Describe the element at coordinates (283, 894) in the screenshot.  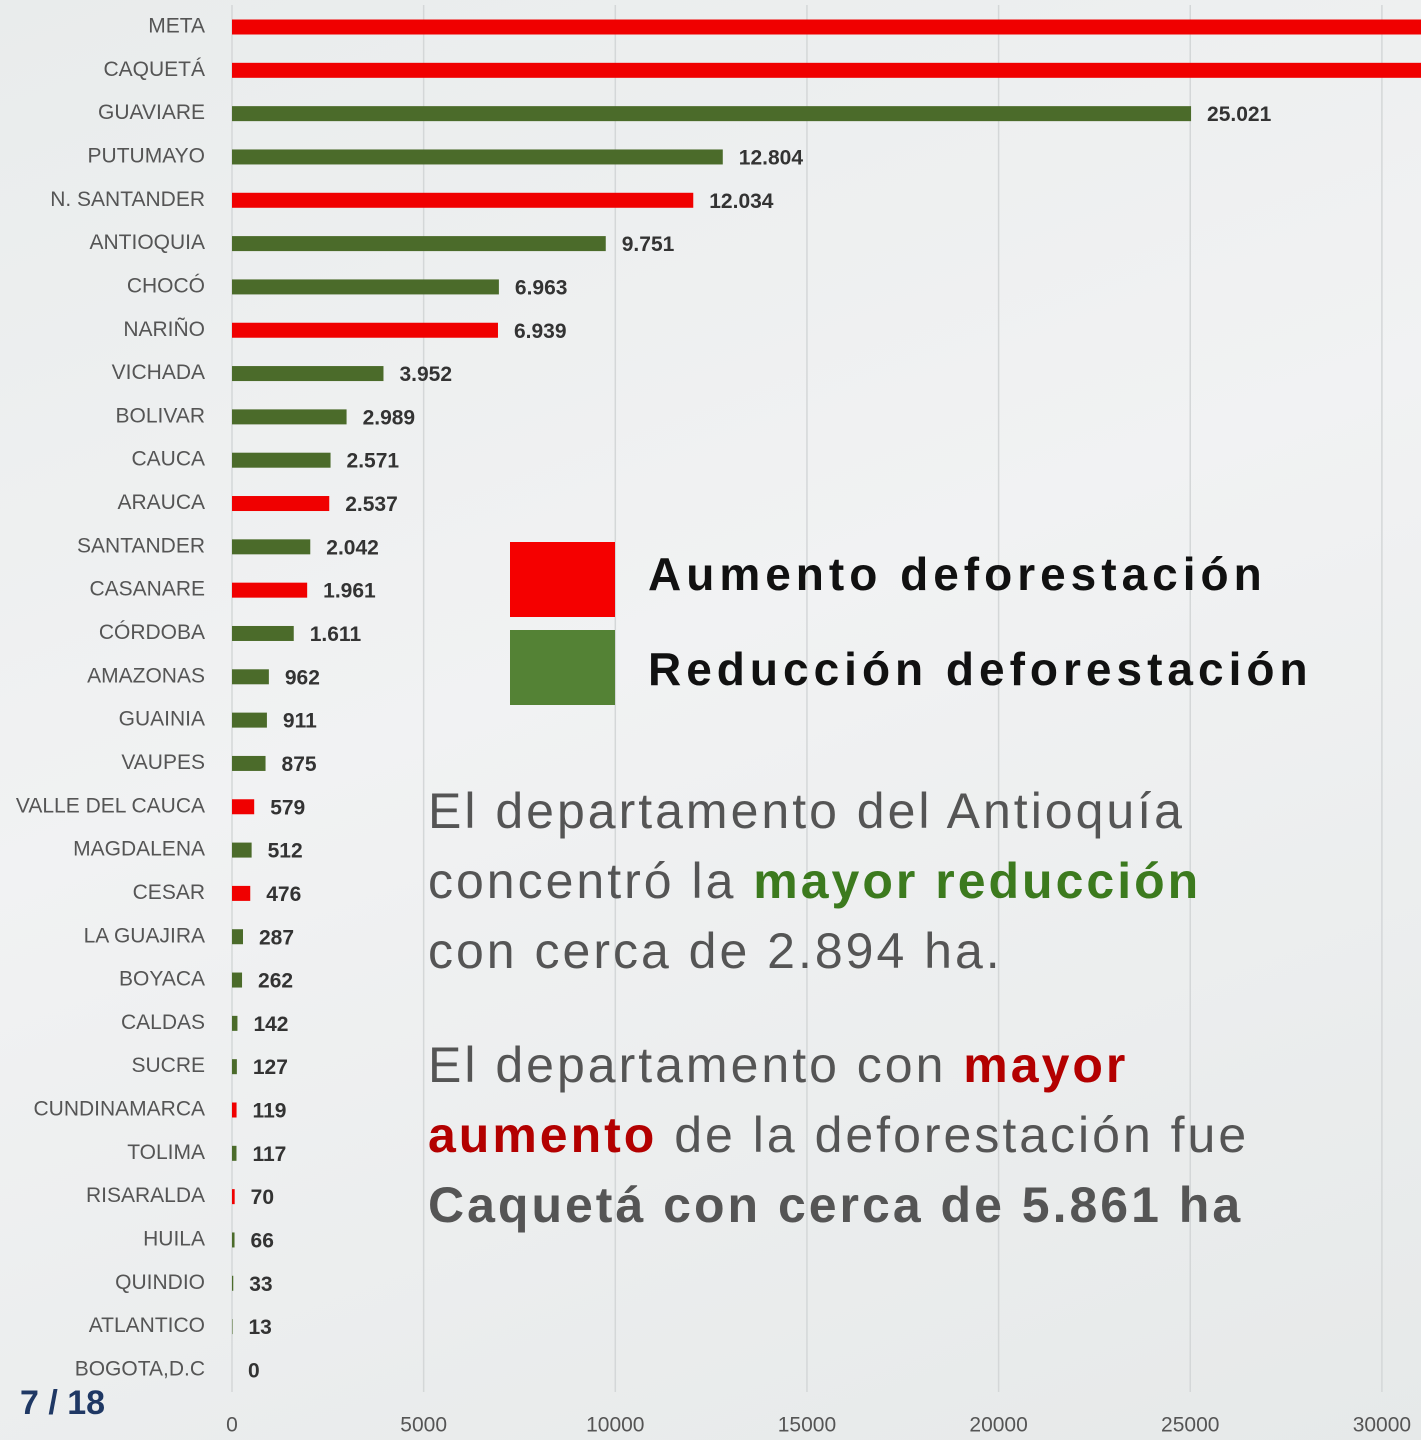
I see `value-label: 476` at that location.